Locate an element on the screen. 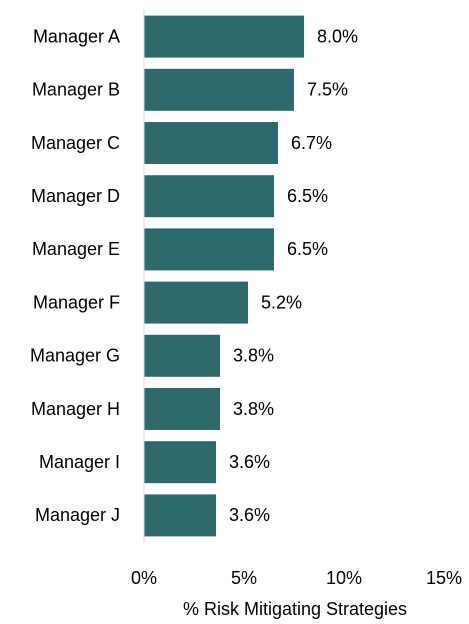 The height and width of the screenshot is (624, 469). y-tick-label: Manager I is located at coordinates (79, 462).